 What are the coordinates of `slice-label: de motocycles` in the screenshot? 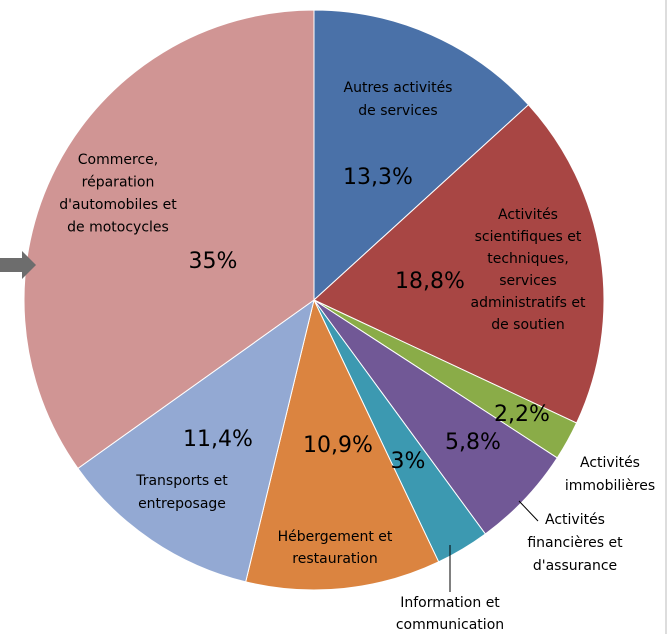 It's located at (118, 228).